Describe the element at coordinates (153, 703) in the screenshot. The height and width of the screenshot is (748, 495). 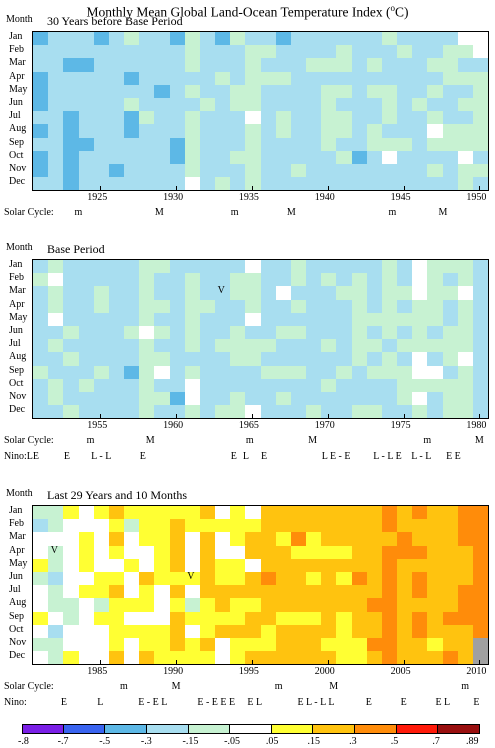
I see `annotation-mark: E - E L` at that location.